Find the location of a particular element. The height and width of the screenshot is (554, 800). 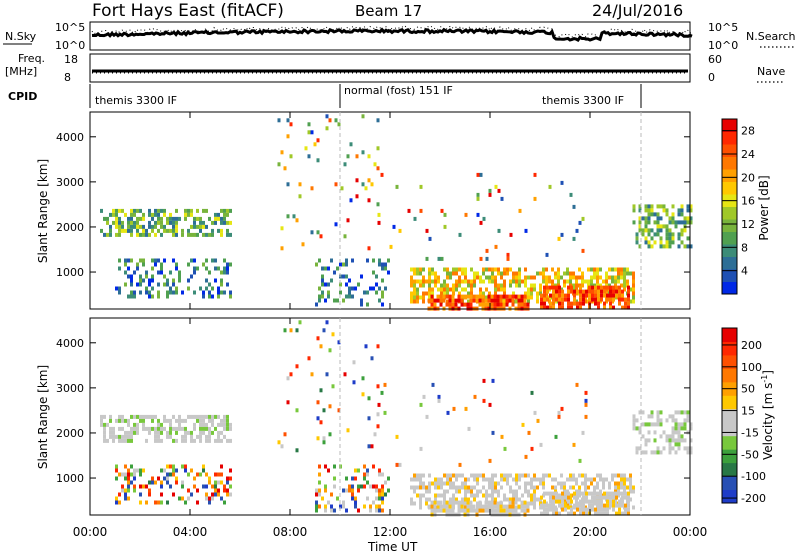

y-tick-label: 2000 is located at coordinates (70, 227).